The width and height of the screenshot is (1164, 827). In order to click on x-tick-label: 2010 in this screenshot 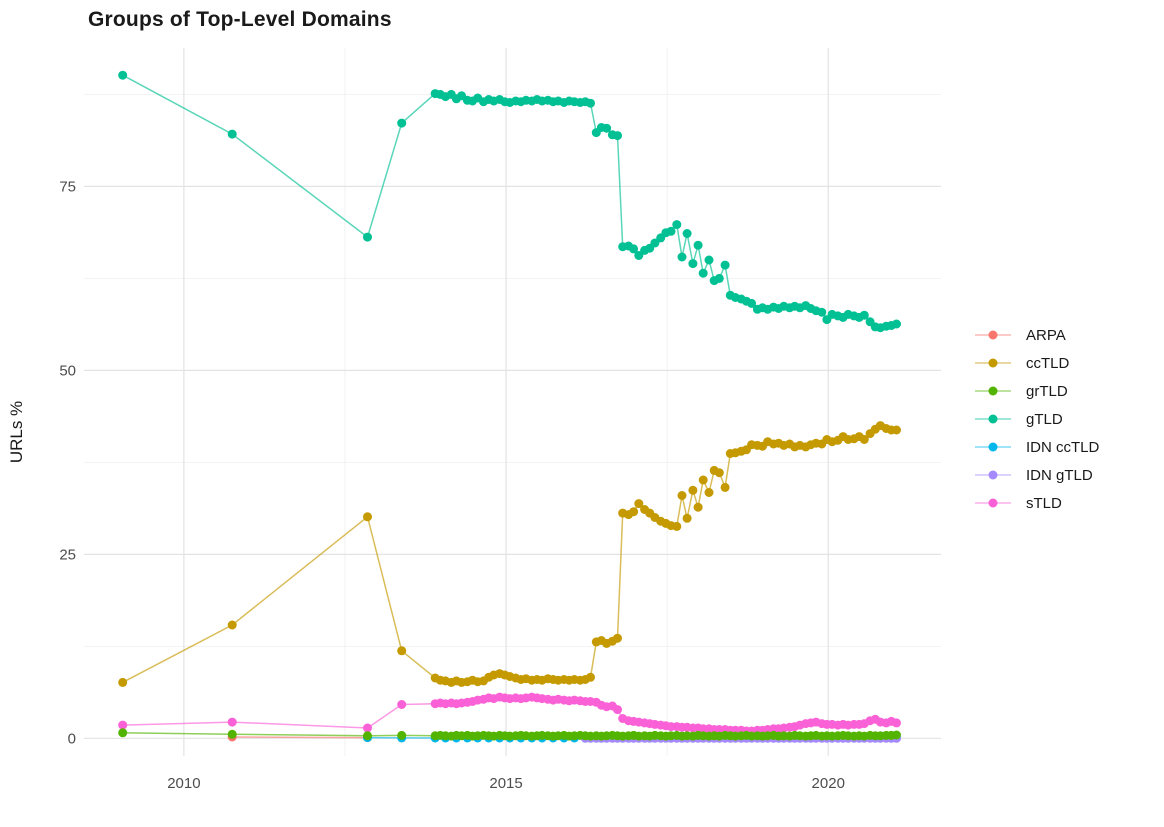, I will do `click(183, 783)`.